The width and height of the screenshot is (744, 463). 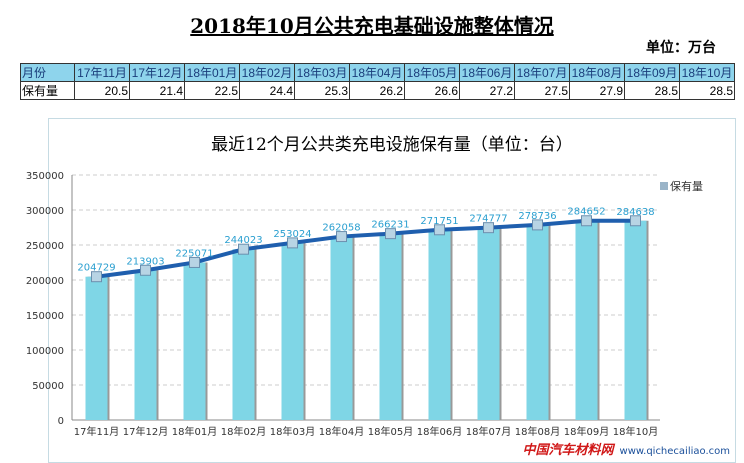 What do you see at coordinates (686, 186) in the screenshot?
I see `legend-label: 保有量` at bounding box center [686, 186].